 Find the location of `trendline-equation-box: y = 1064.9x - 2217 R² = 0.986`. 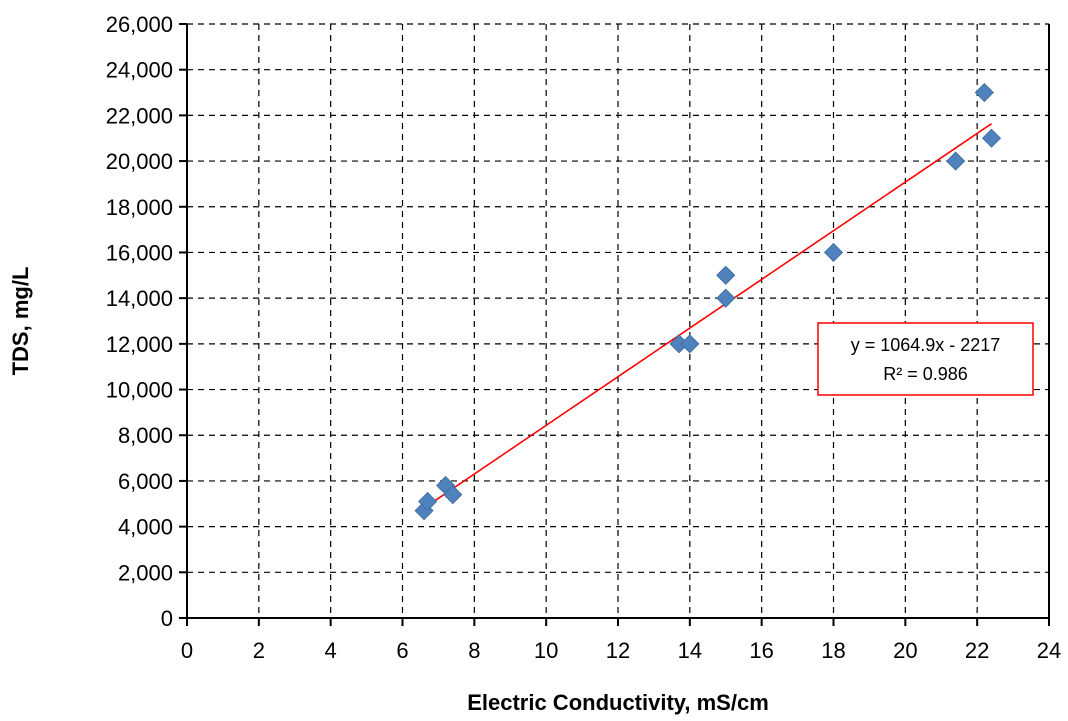

trendline-equation-box: y = 1064.9x - 2217 R² = 0.986 is located at coordinates (925, 359).